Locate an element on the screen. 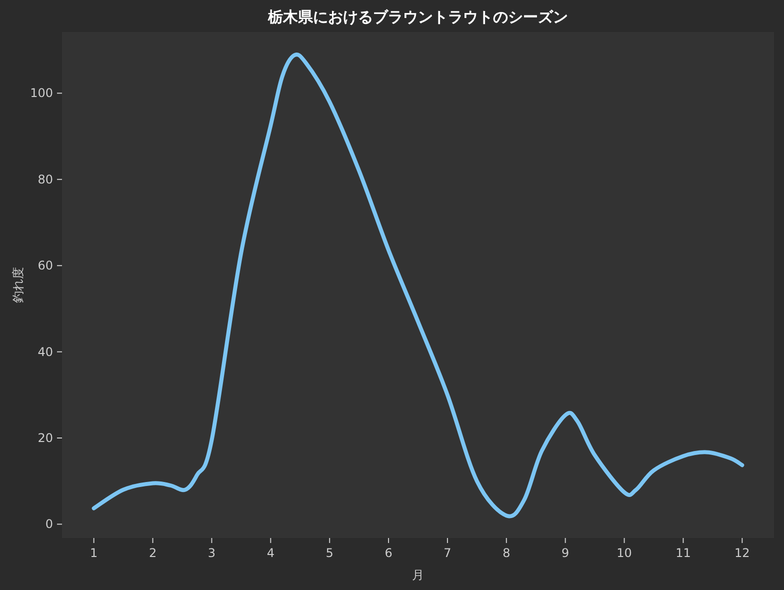  y-axis-title: 釣れ度 is located at coordinates (18, 285).